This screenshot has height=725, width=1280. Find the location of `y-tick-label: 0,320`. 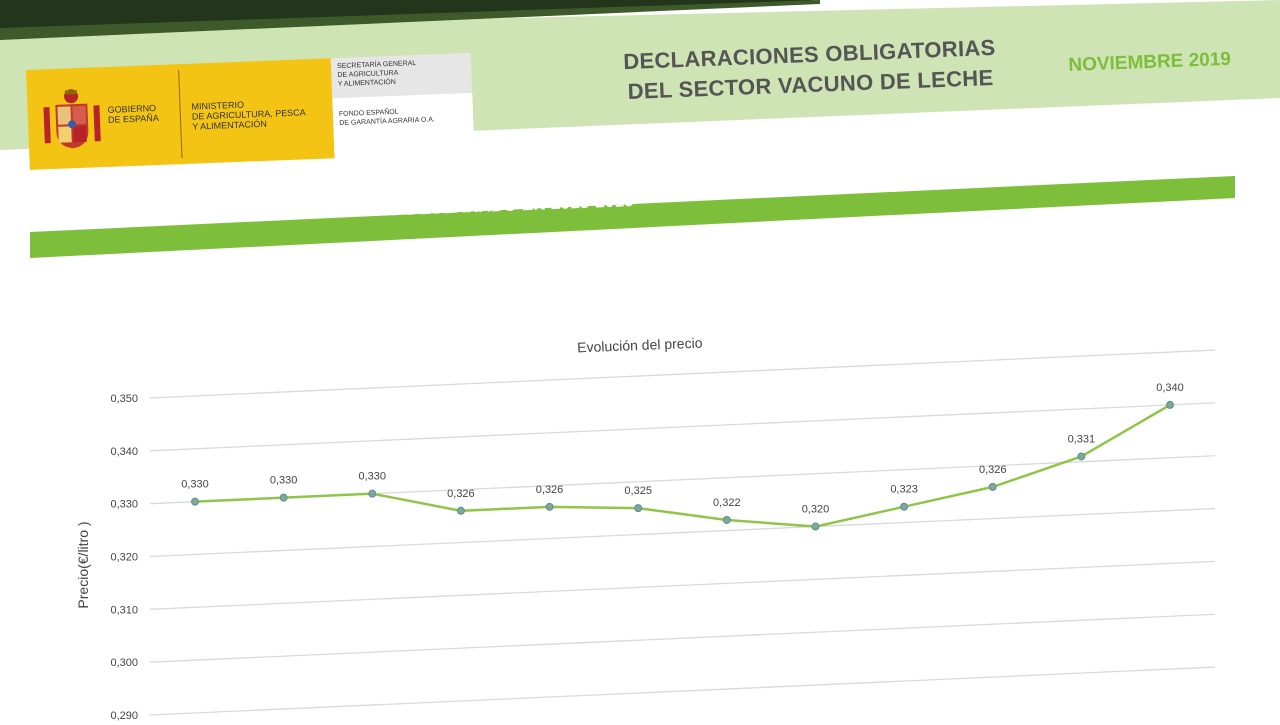

y-tick-label: 0,320 is located at coordinates (124, 558).